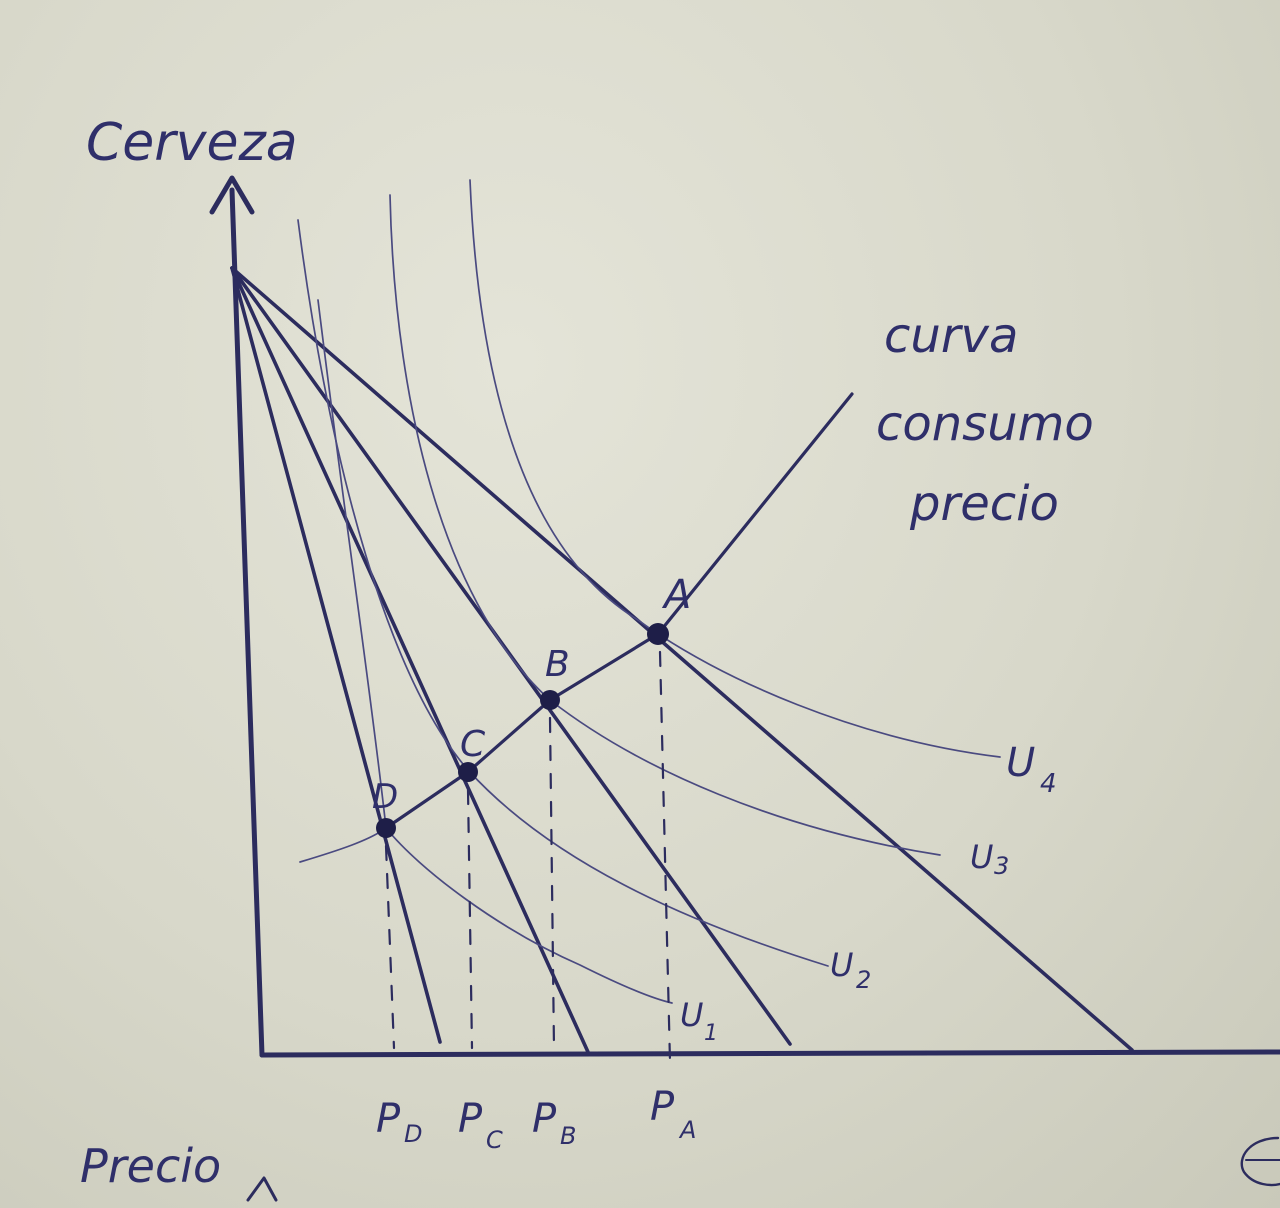  I want to click on indifference-curve-u1, so click(486, 915).